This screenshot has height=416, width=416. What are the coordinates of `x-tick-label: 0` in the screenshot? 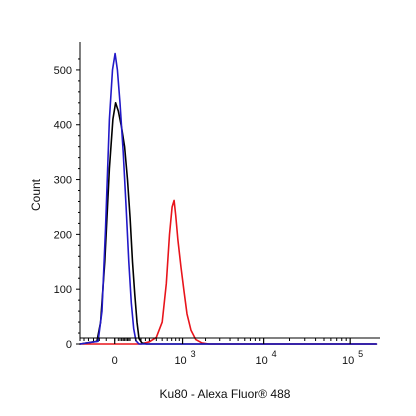 It's located at (115, 361).